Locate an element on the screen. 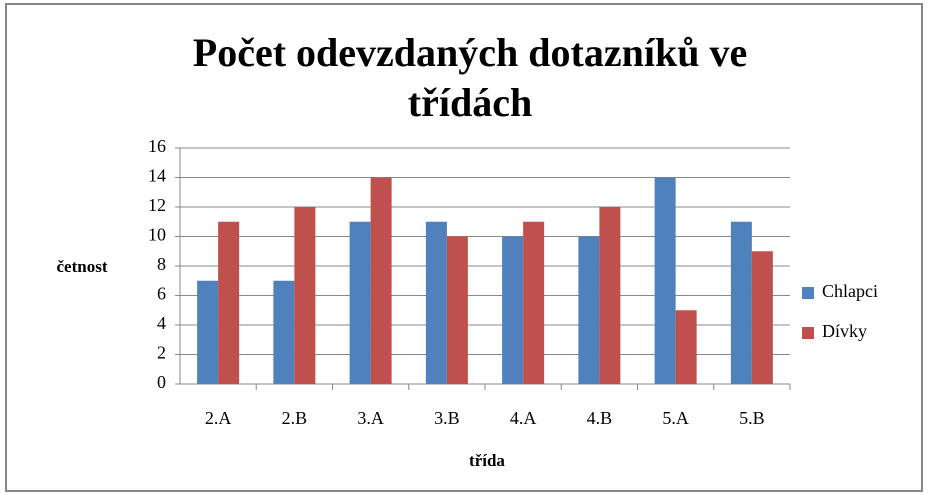 The height and width of the screenshot is (495, 928). y-axis-label: četnost is located at coordinates (82, 266).